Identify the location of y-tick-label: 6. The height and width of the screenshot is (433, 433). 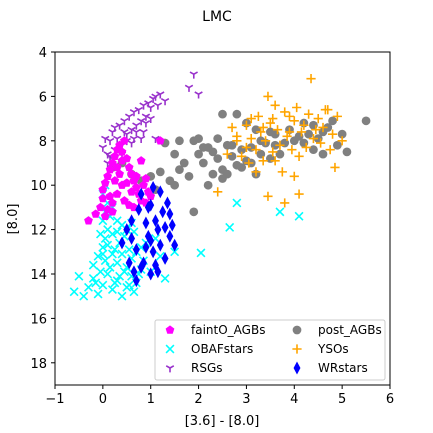
(43, 97).